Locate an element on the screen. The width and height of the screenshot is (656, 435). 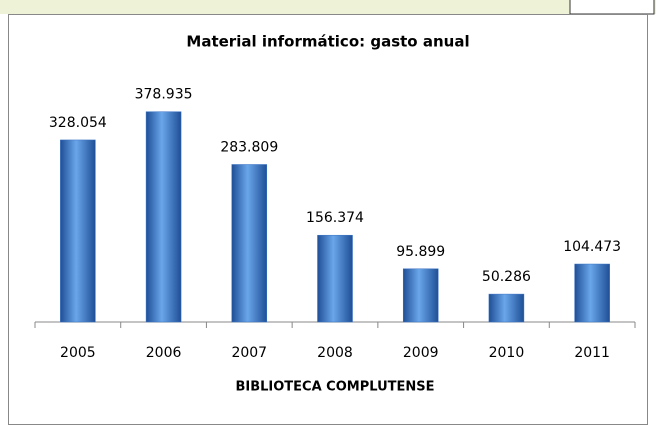
x-tick-label: 2010 is located at coordinates (507, 353).